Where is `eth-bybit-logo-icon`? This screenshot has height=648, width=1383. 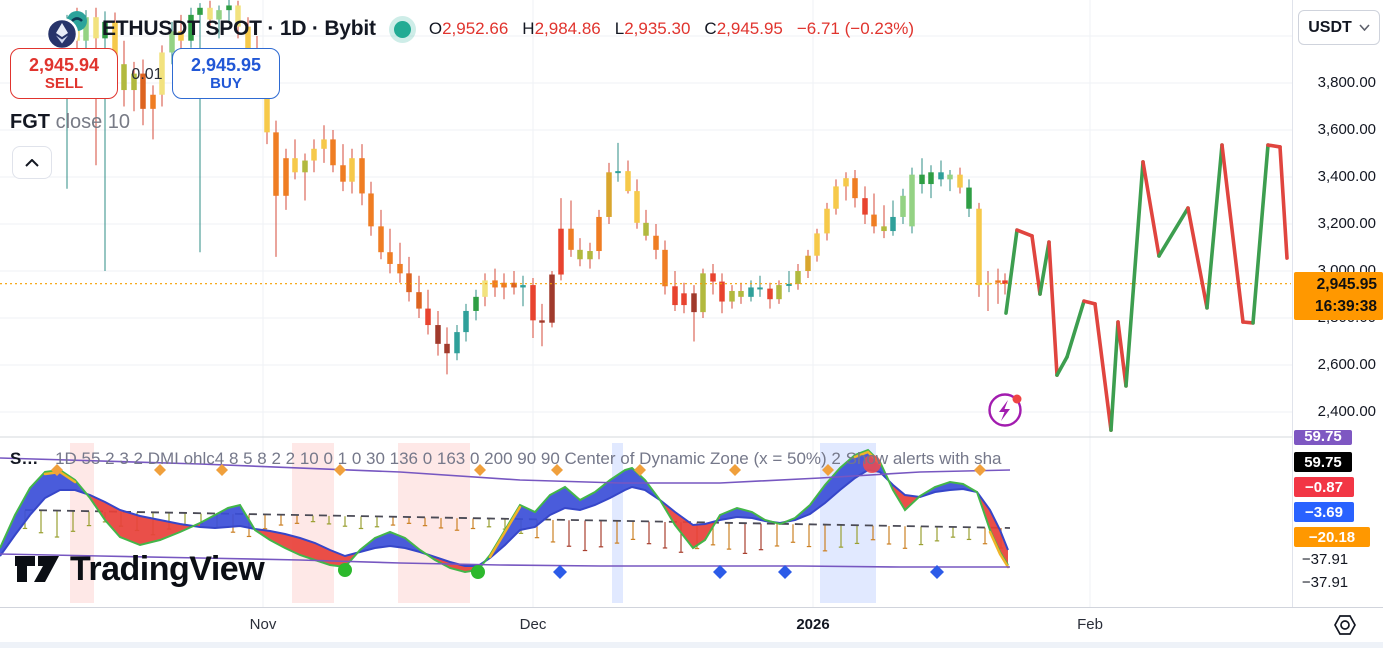 eth-bybit-logo-icon is located at coordinates (66, 31).